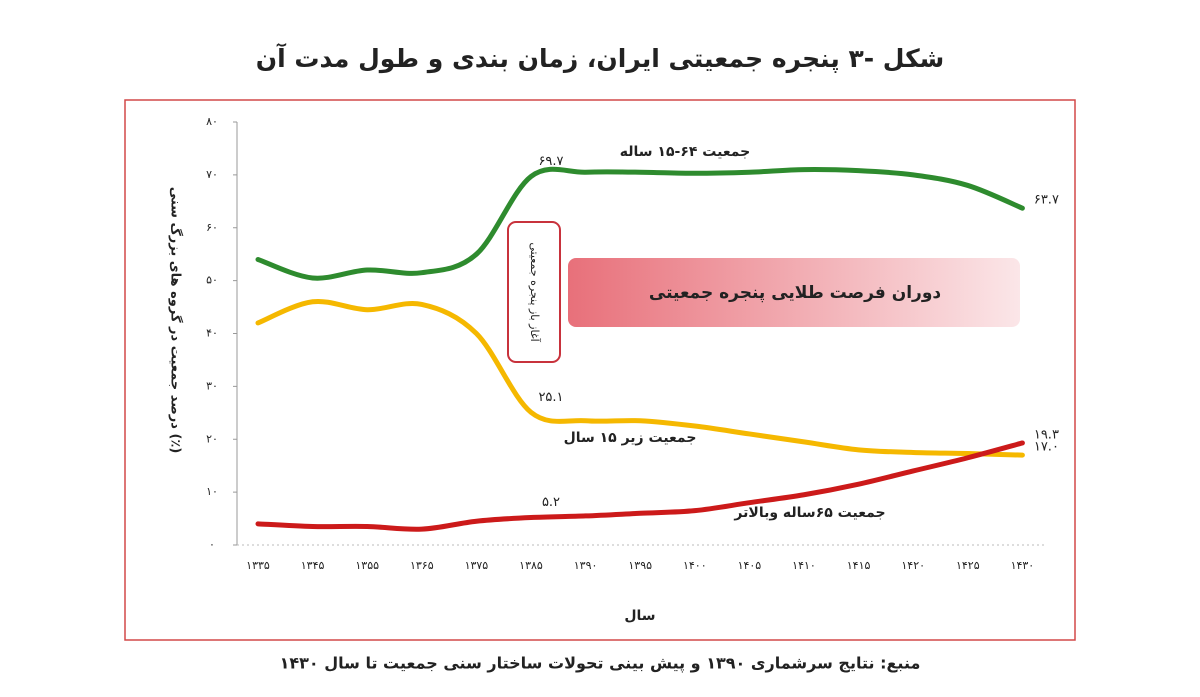  I want to click on y-tick-label: ۷۰, so click(212, 174).